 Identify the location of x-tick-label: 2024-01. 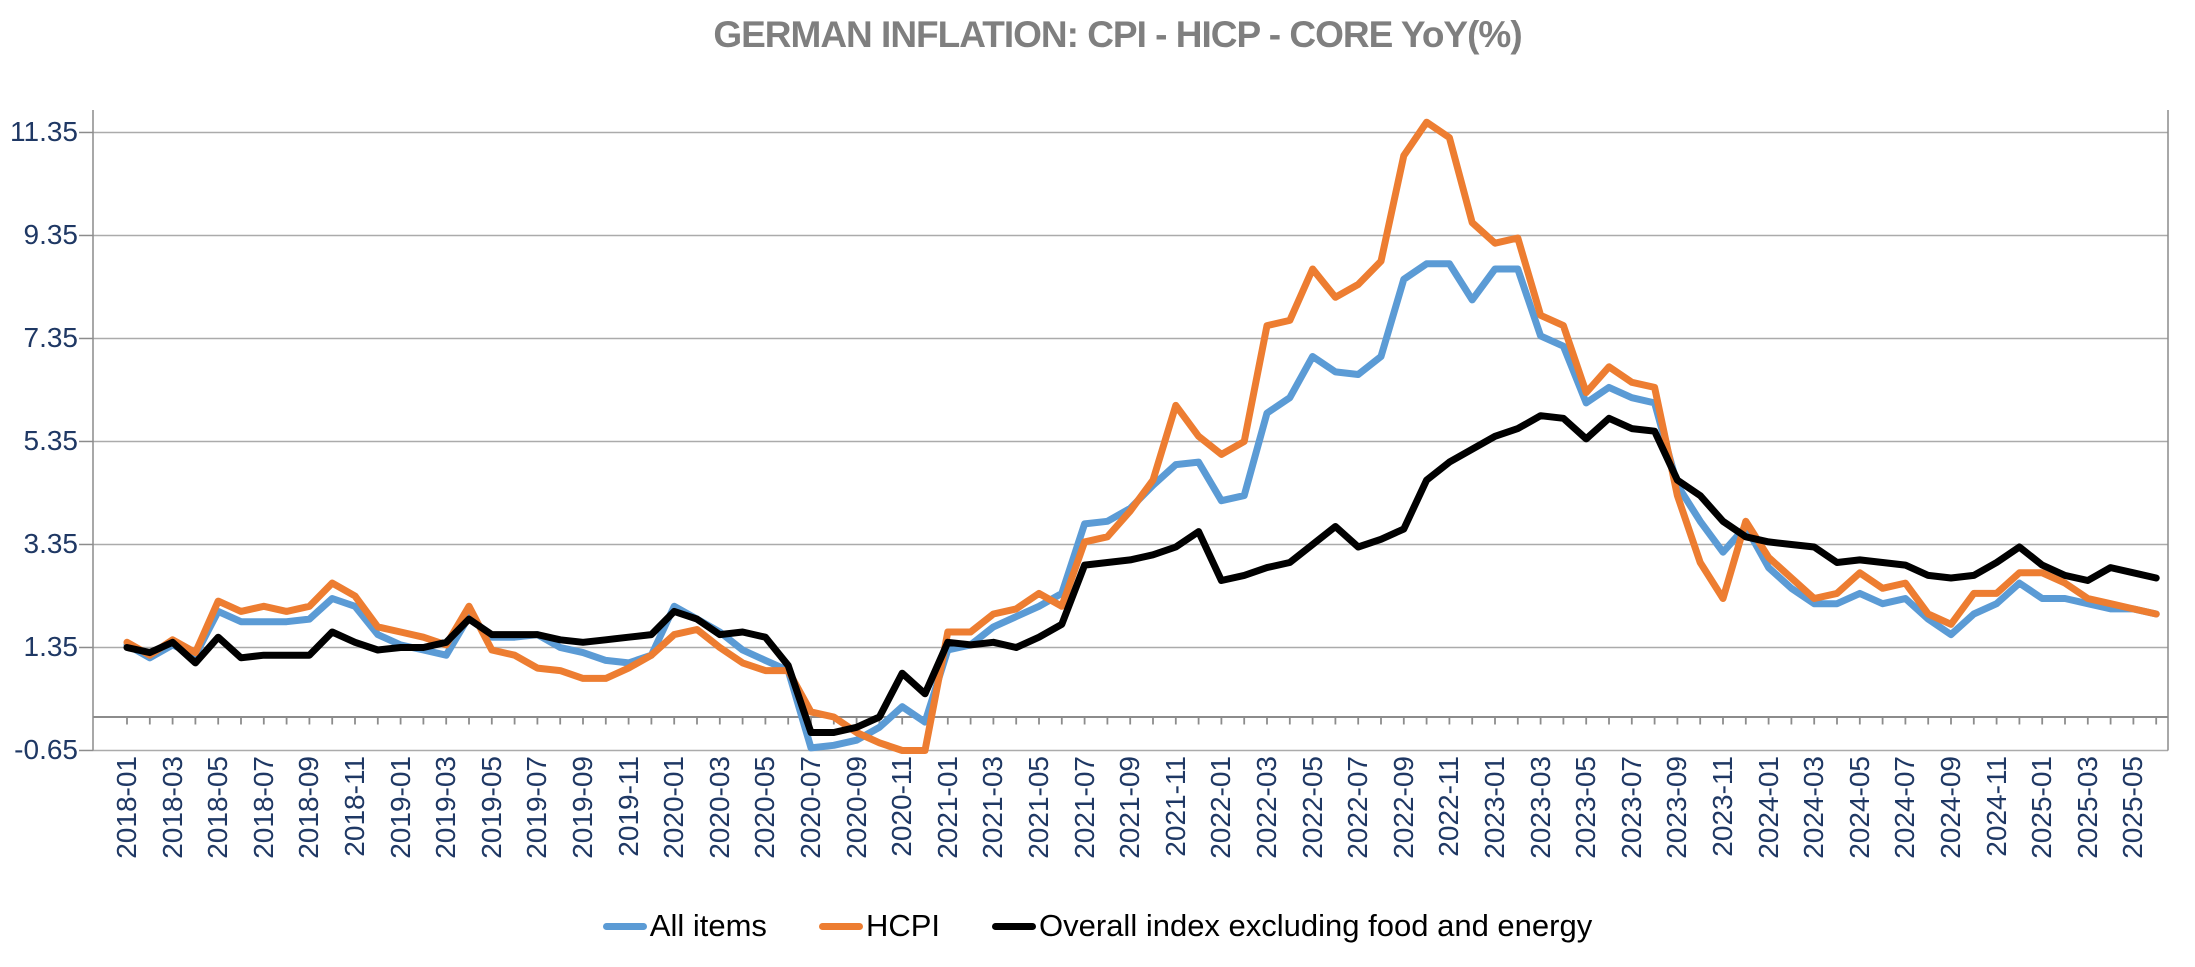
(1768, 807).